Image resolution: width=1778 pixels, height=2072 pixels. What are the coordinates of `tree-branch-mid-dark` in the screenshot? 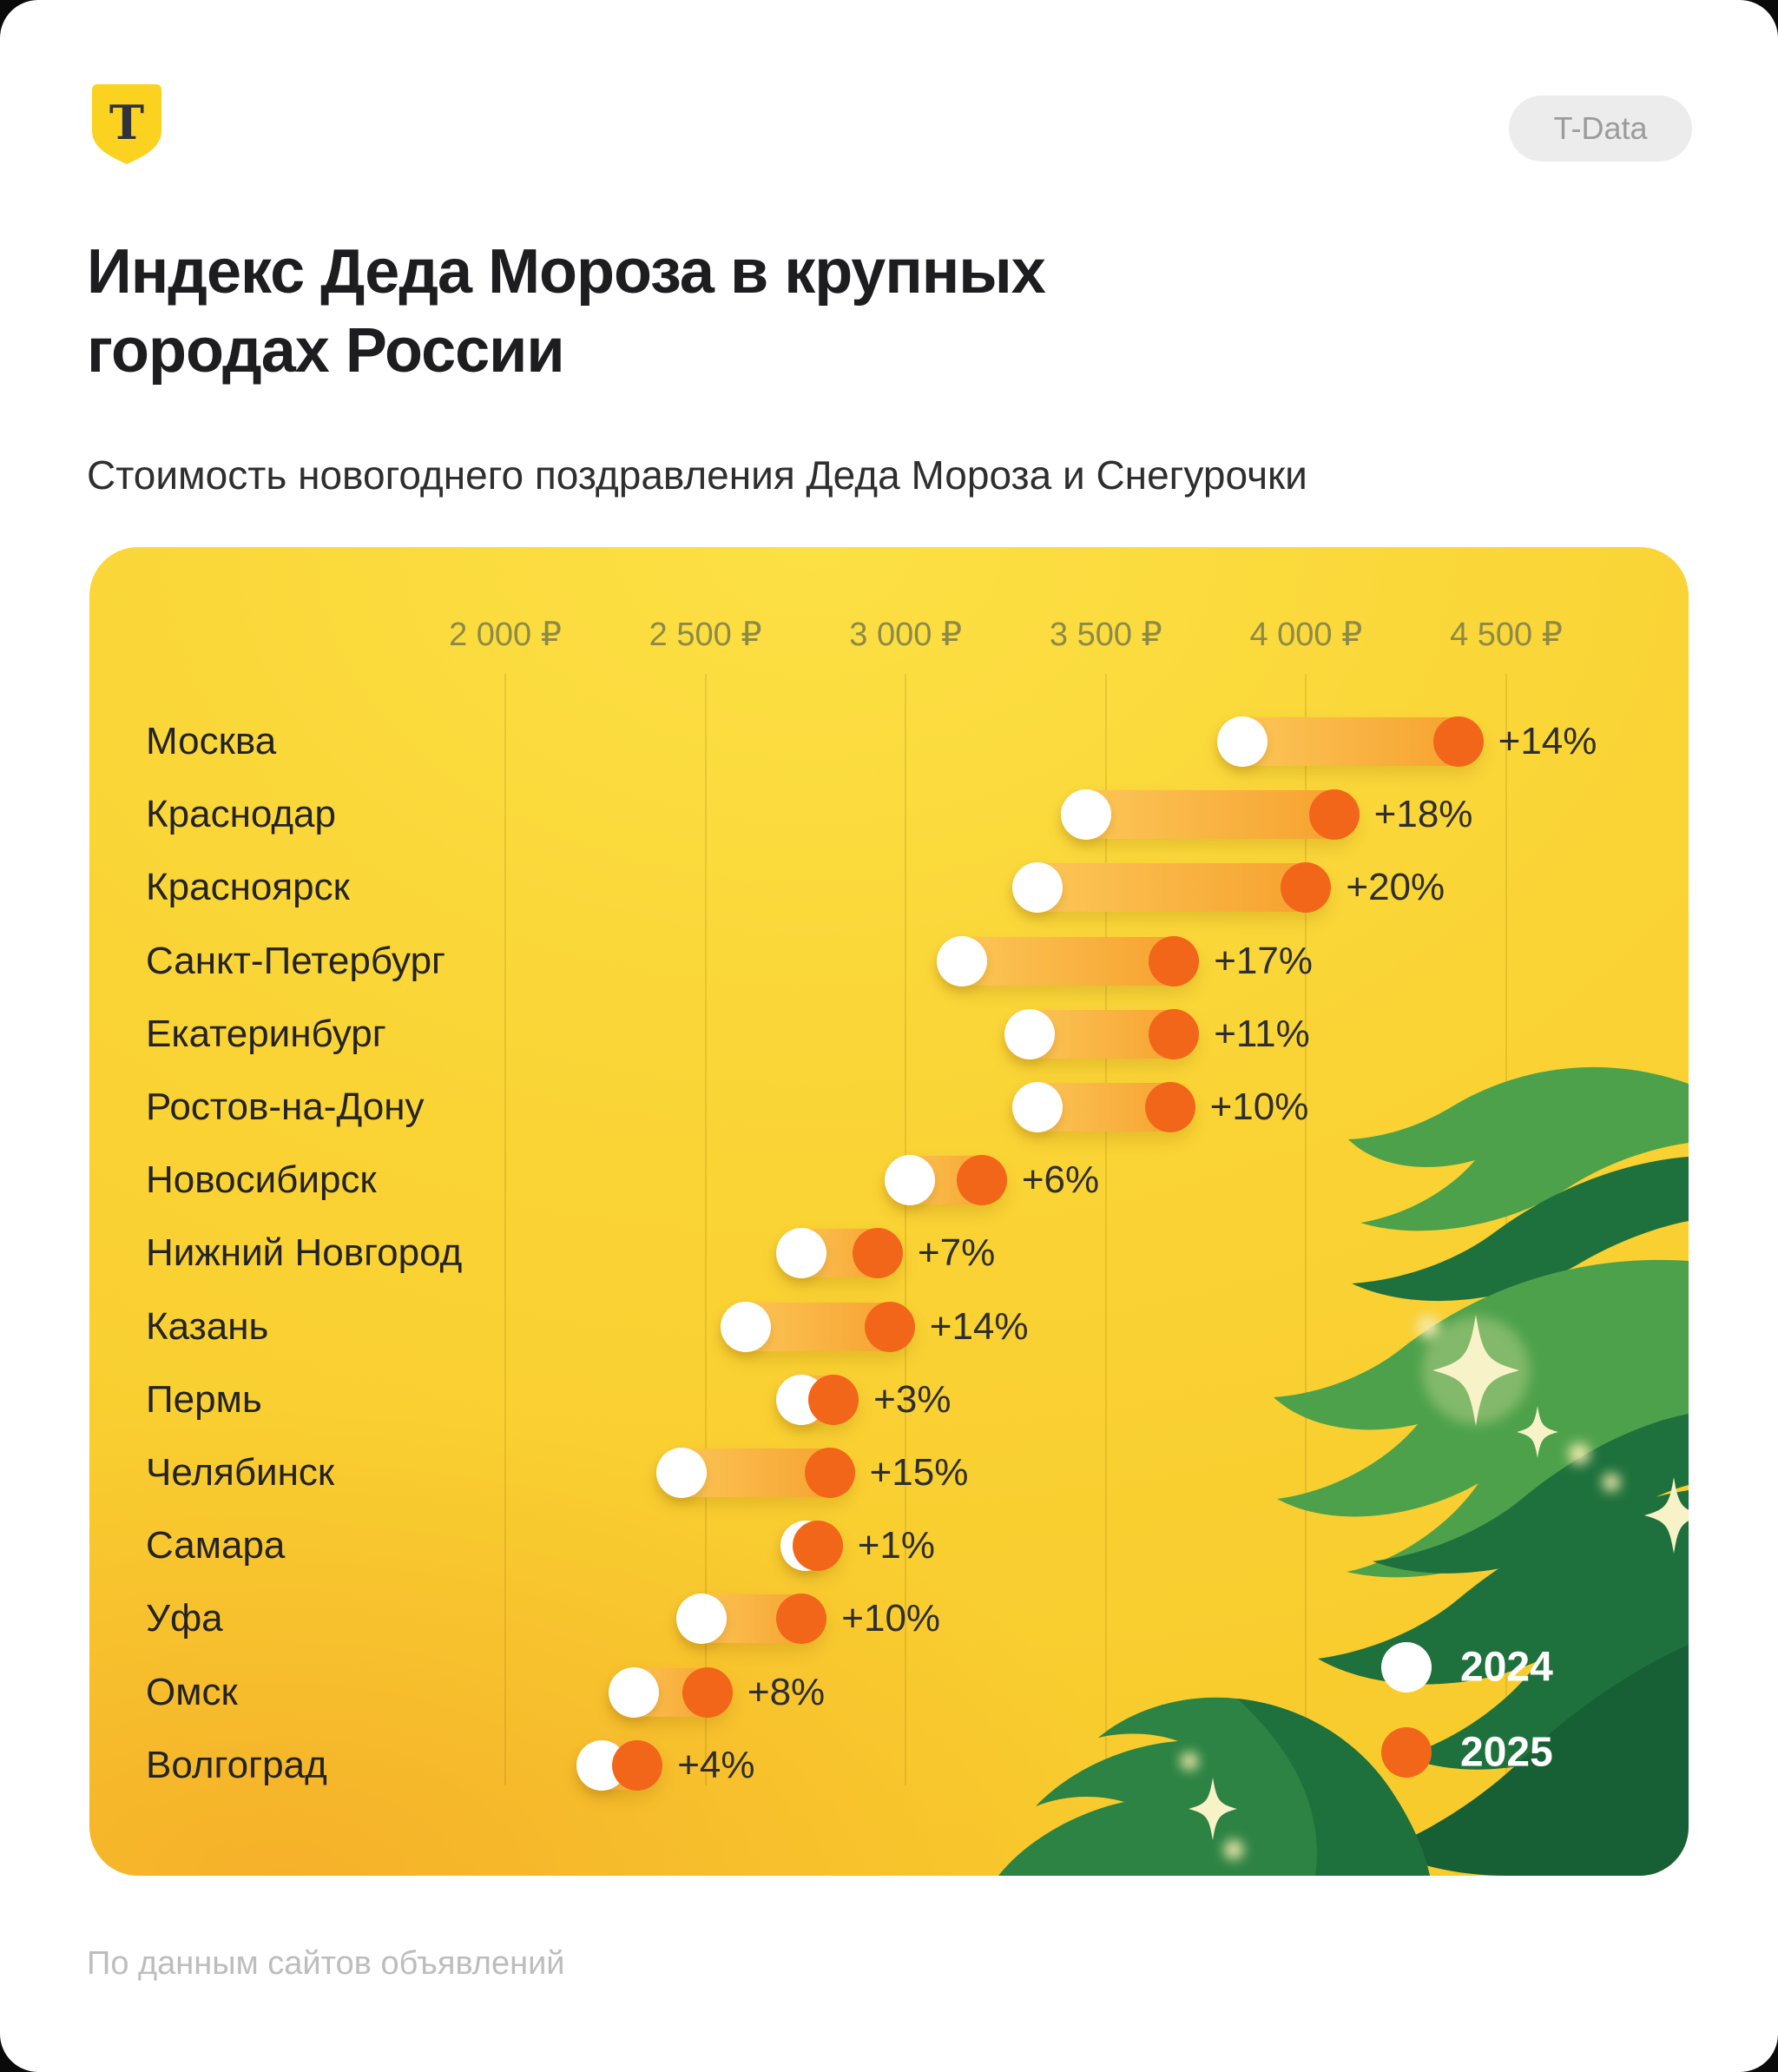 It's located at (1531, 1494).